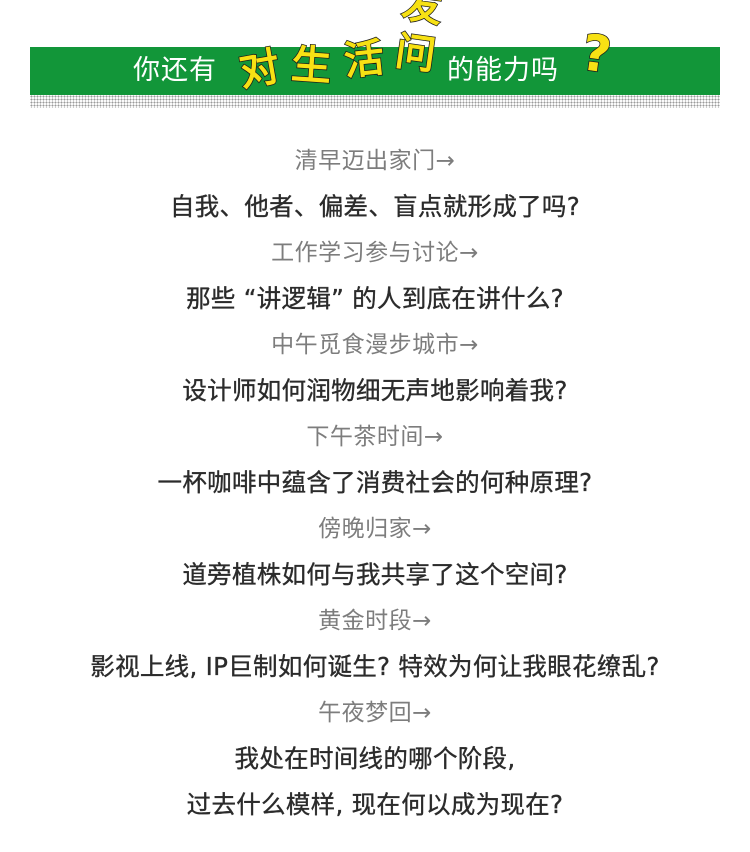 The width and height of the screenshot is (750, 852). I want to click on question-line: 道旁植株如何与我共享了这个空间?, so click(375, 574).